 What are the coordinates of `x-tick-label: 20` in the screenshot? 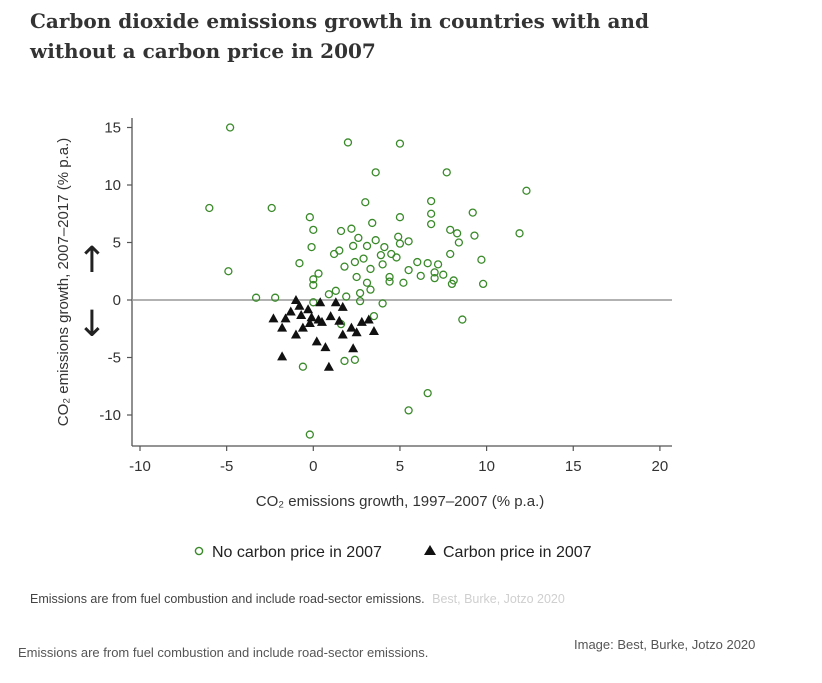 It's located at (660, 466).